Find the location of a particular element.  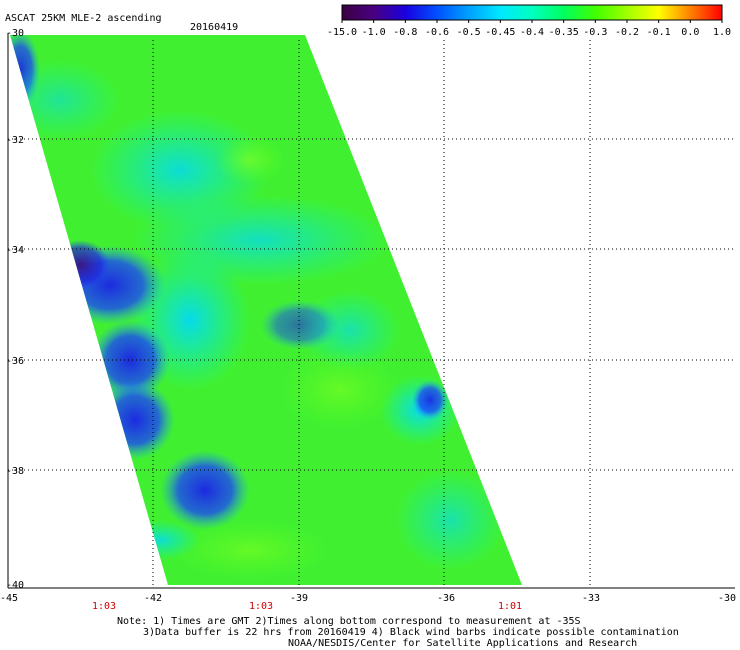

colorbar-ramp is located at coordinates (532, 12).